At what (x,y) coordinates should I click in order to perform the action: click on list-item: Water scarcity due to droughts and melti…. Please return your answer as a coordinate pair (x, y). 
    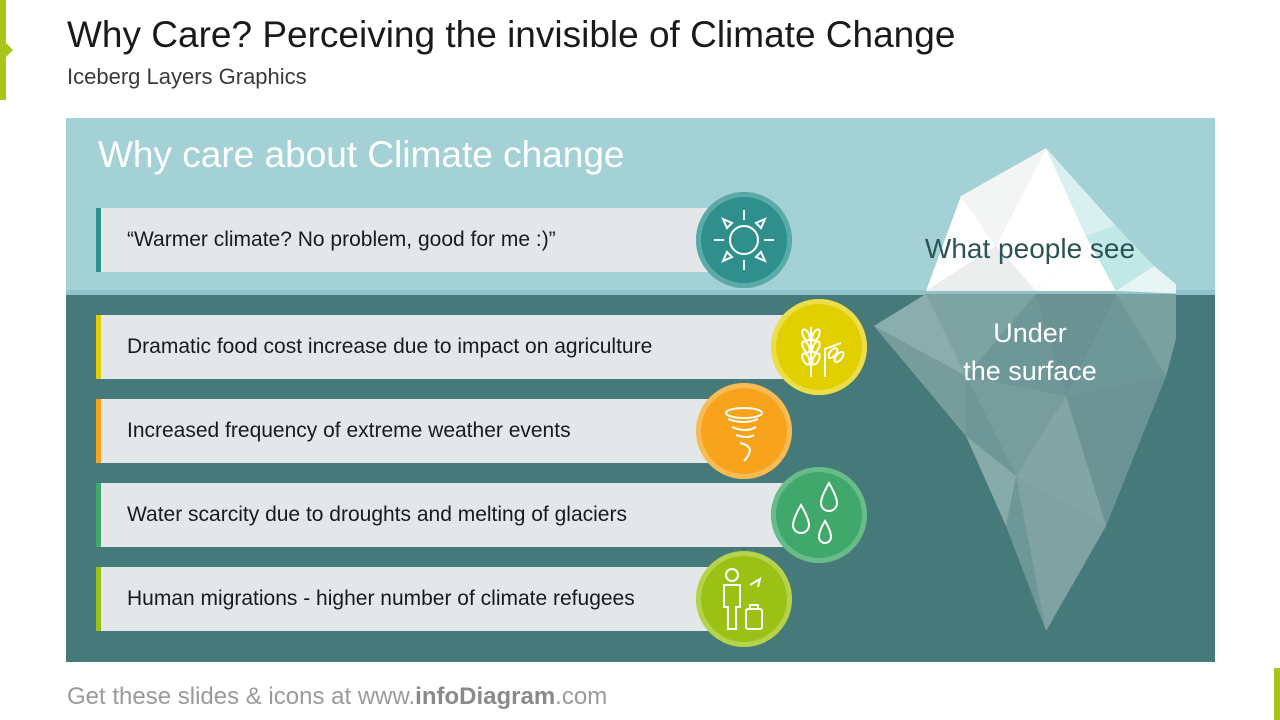
    Looking at the image, I should click on (446, 515).